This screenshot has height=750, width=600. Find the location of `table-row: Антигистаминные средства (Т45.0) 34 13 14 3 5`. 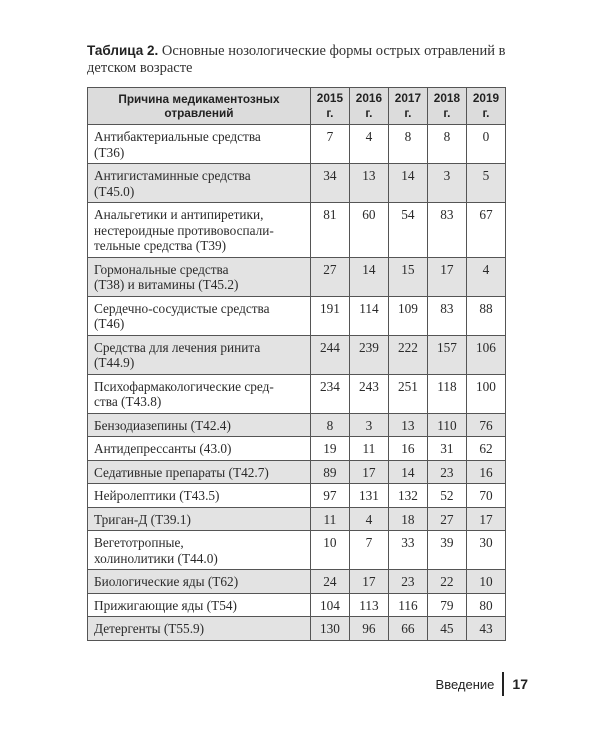

table-row: Антигистаминные средства (Т45.0) 34 13 14 3 5 is located at coordinates (297, 183).